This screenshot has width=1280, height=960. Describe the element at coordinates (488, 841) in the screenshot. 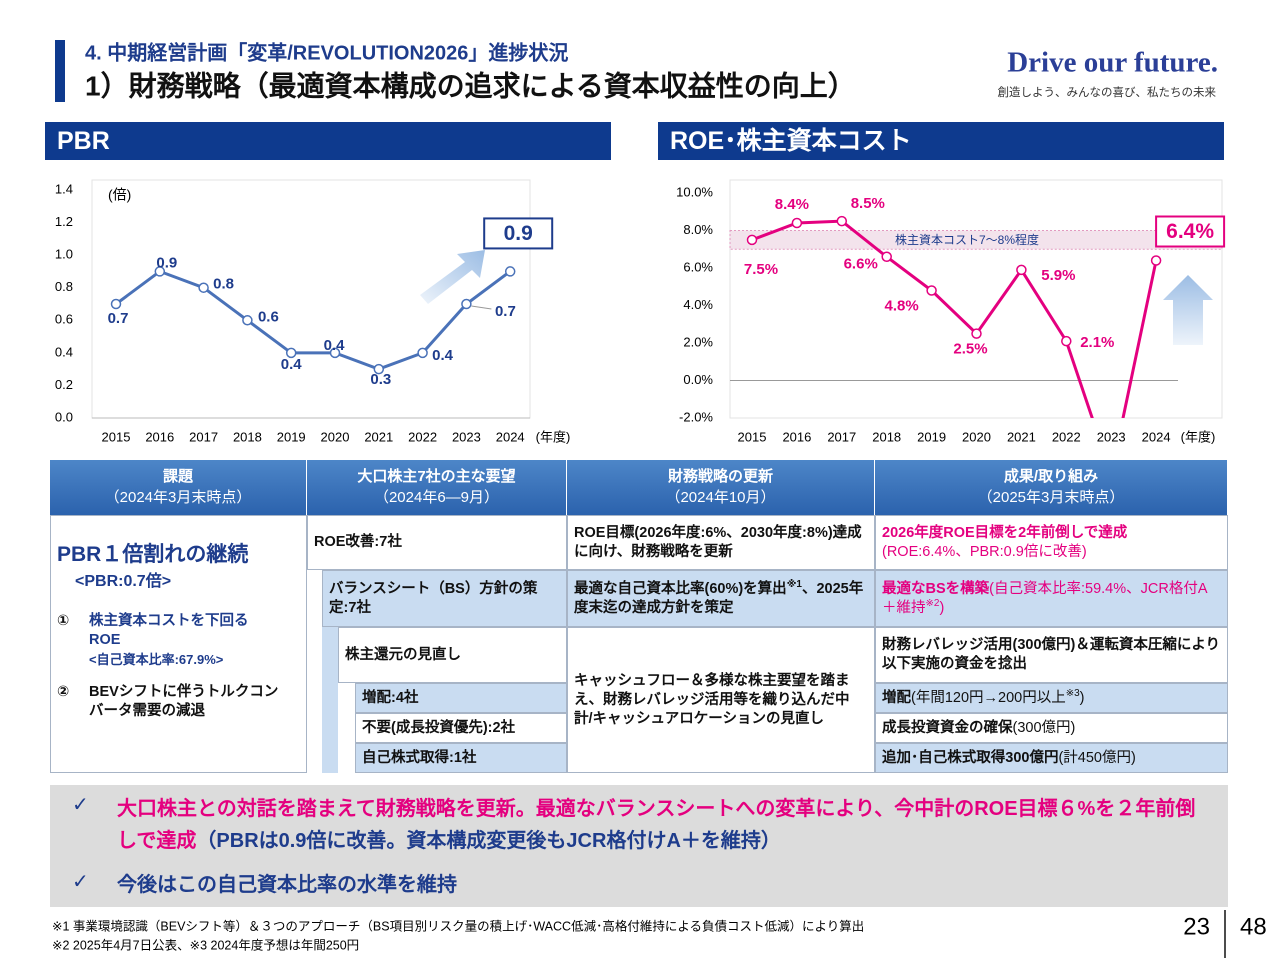

I see `summary-text: （PBRは0.9倍に改善。資本構成変更後もJCR格付けA＋を維持）` at that location.